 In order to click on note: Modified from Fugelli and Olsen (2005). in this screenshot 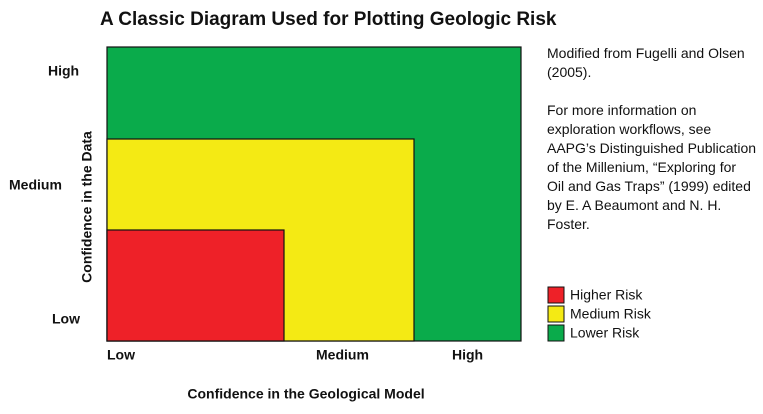, I will do `click(646, 62)`.